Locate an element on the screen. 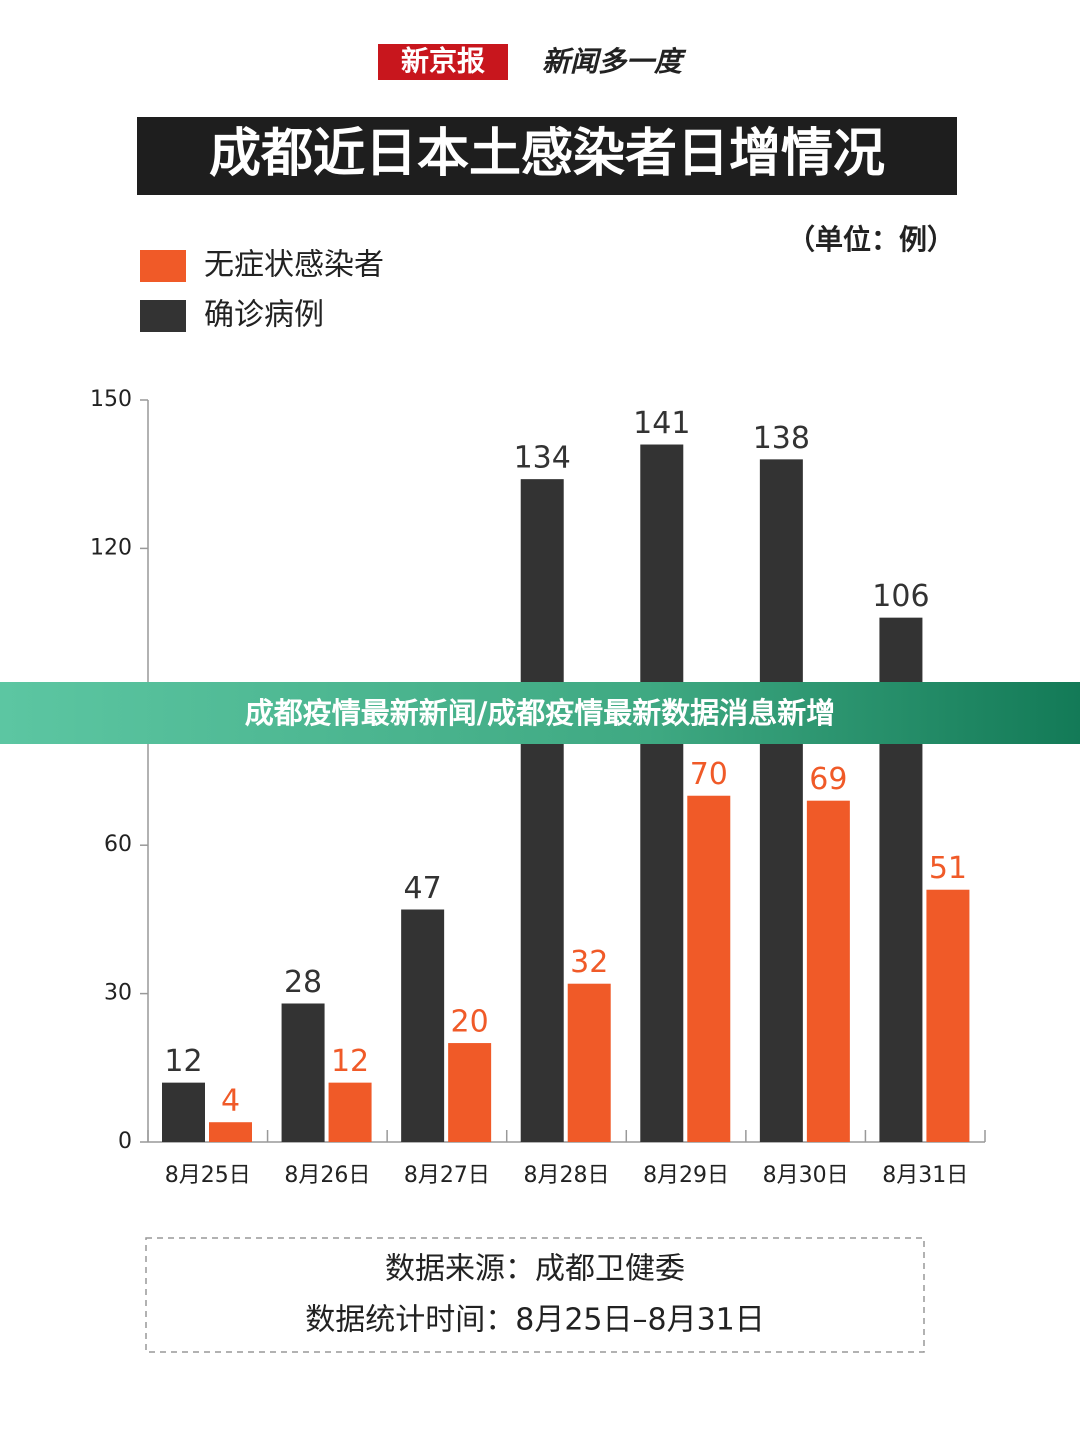 The width and height of the screenshot is (1080, 1431). value-label: 134 is located at coordinates (542, 458).